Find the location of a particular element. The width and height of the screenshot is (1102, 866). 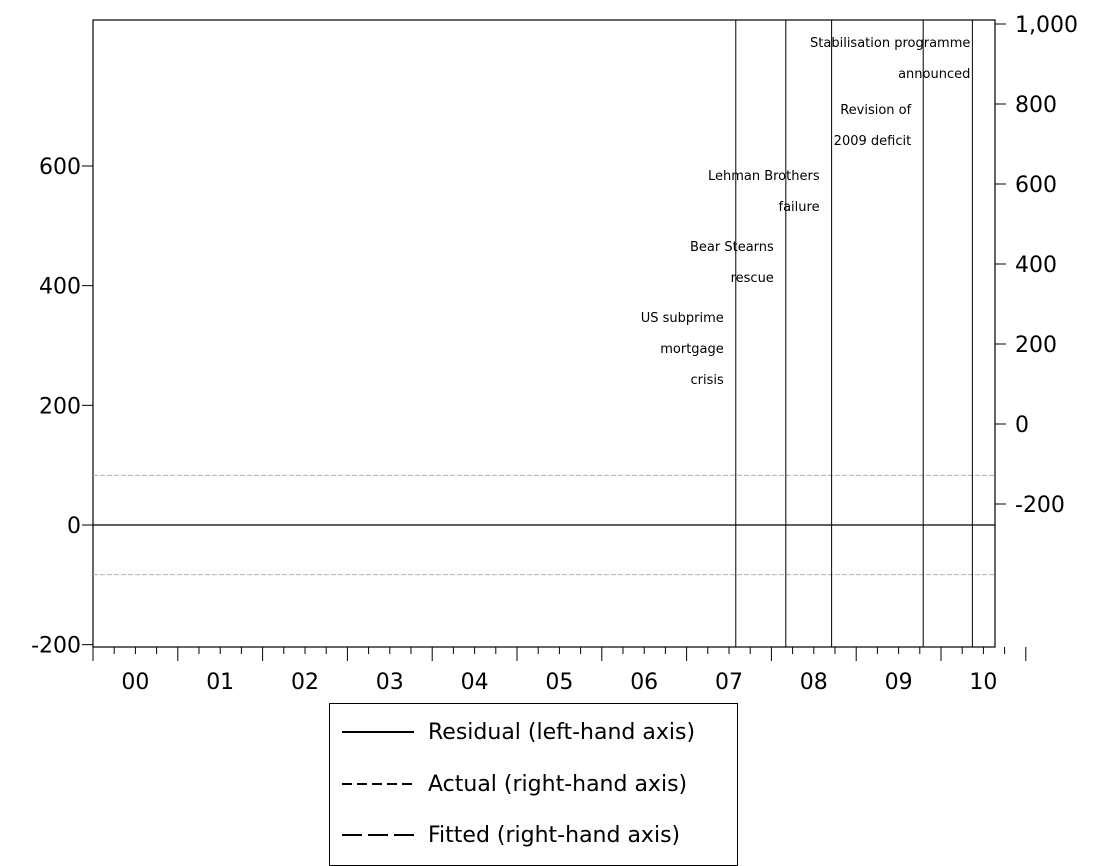

event-annotation-label: Bear Stearns is located at coordinates (732, 247).